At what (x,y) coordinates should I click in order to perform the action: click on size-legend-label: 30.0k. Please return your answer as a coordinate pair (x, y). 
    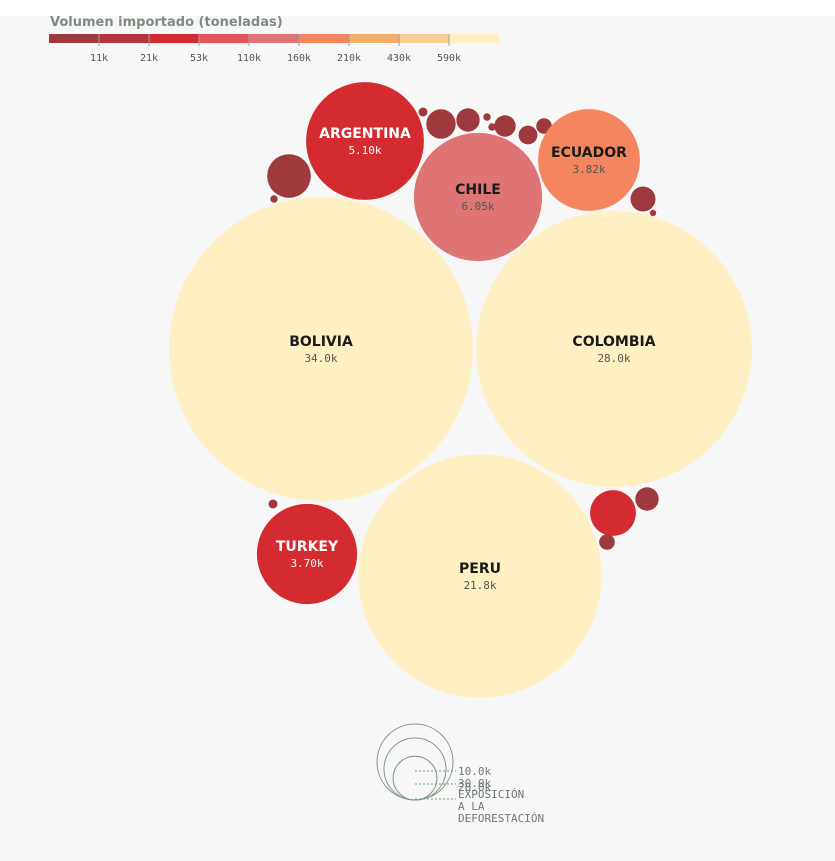
    Looking at the image, I should click on (474, 783).